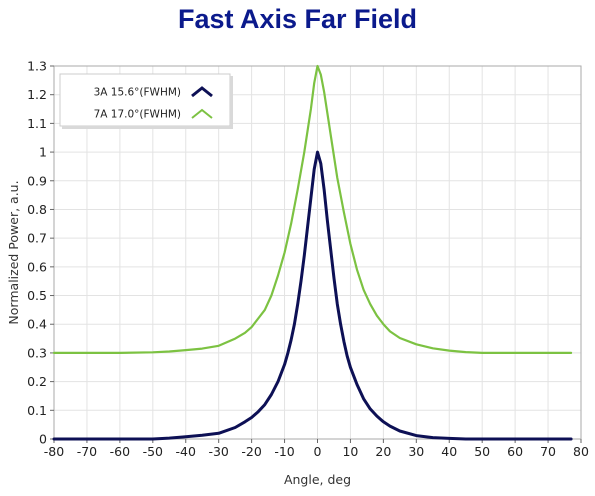  What do you see at coordinates (37, 381) in the screenshot?
I see `y-tick-label: 0.2` at bounding box center [37, 381].